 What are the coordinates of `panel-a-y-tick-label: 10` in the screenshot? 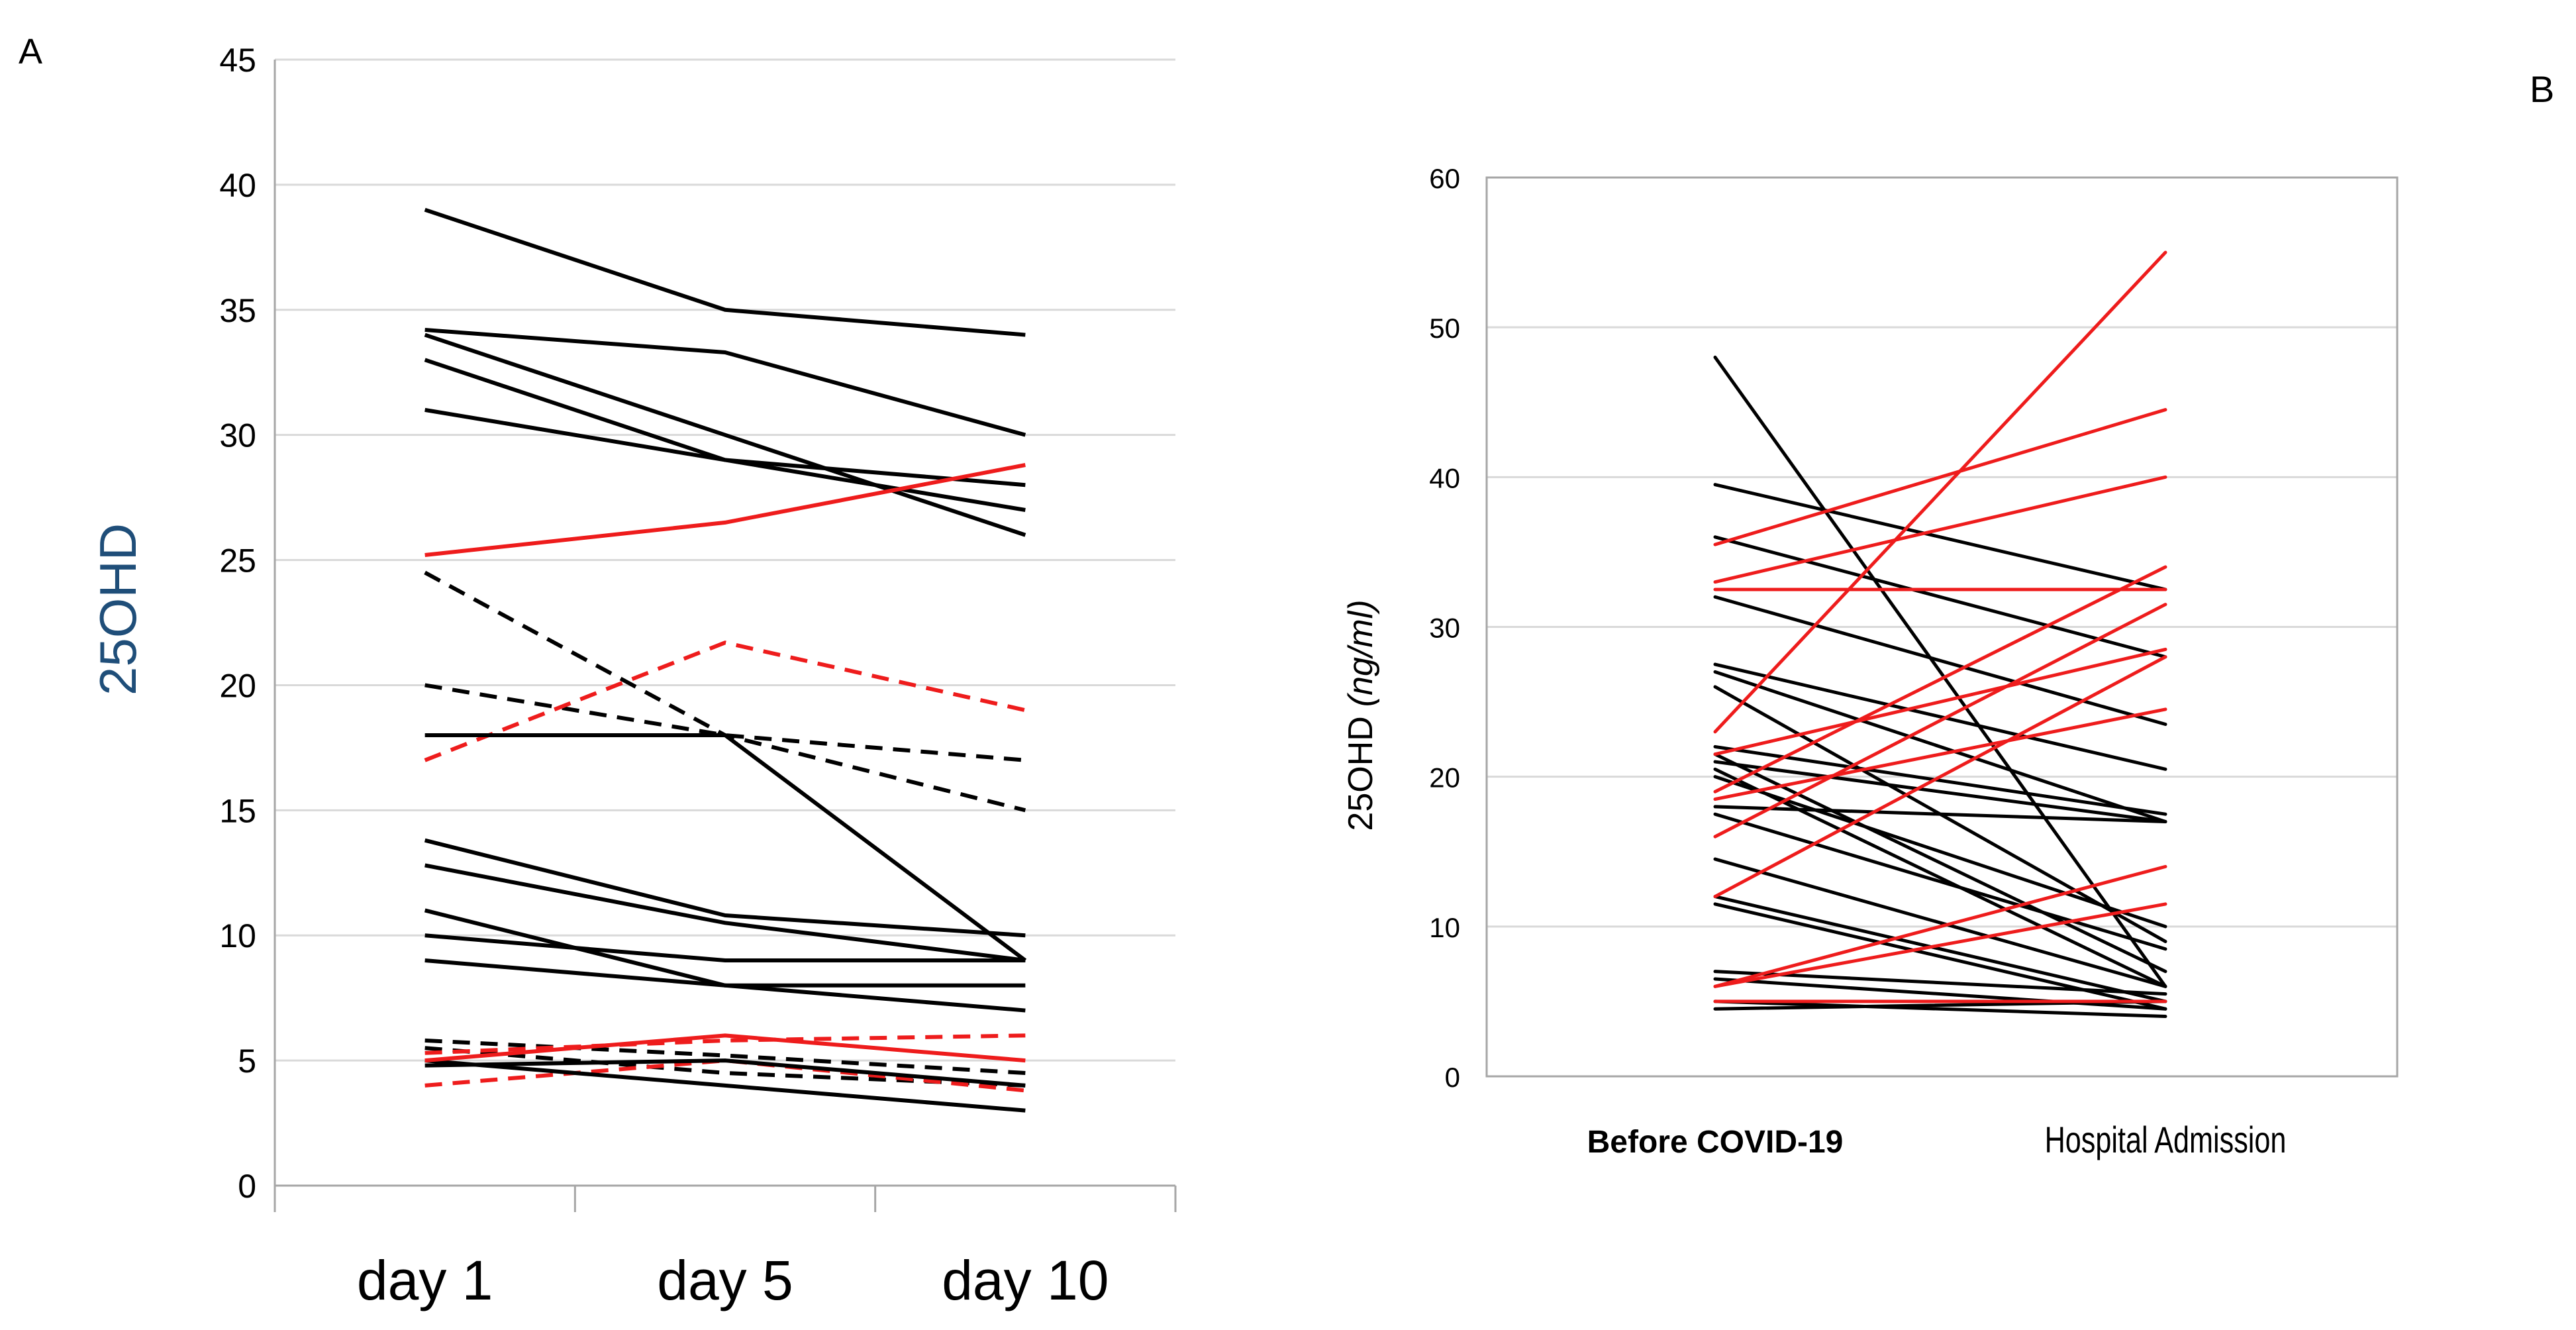 It's located at (237, 936).